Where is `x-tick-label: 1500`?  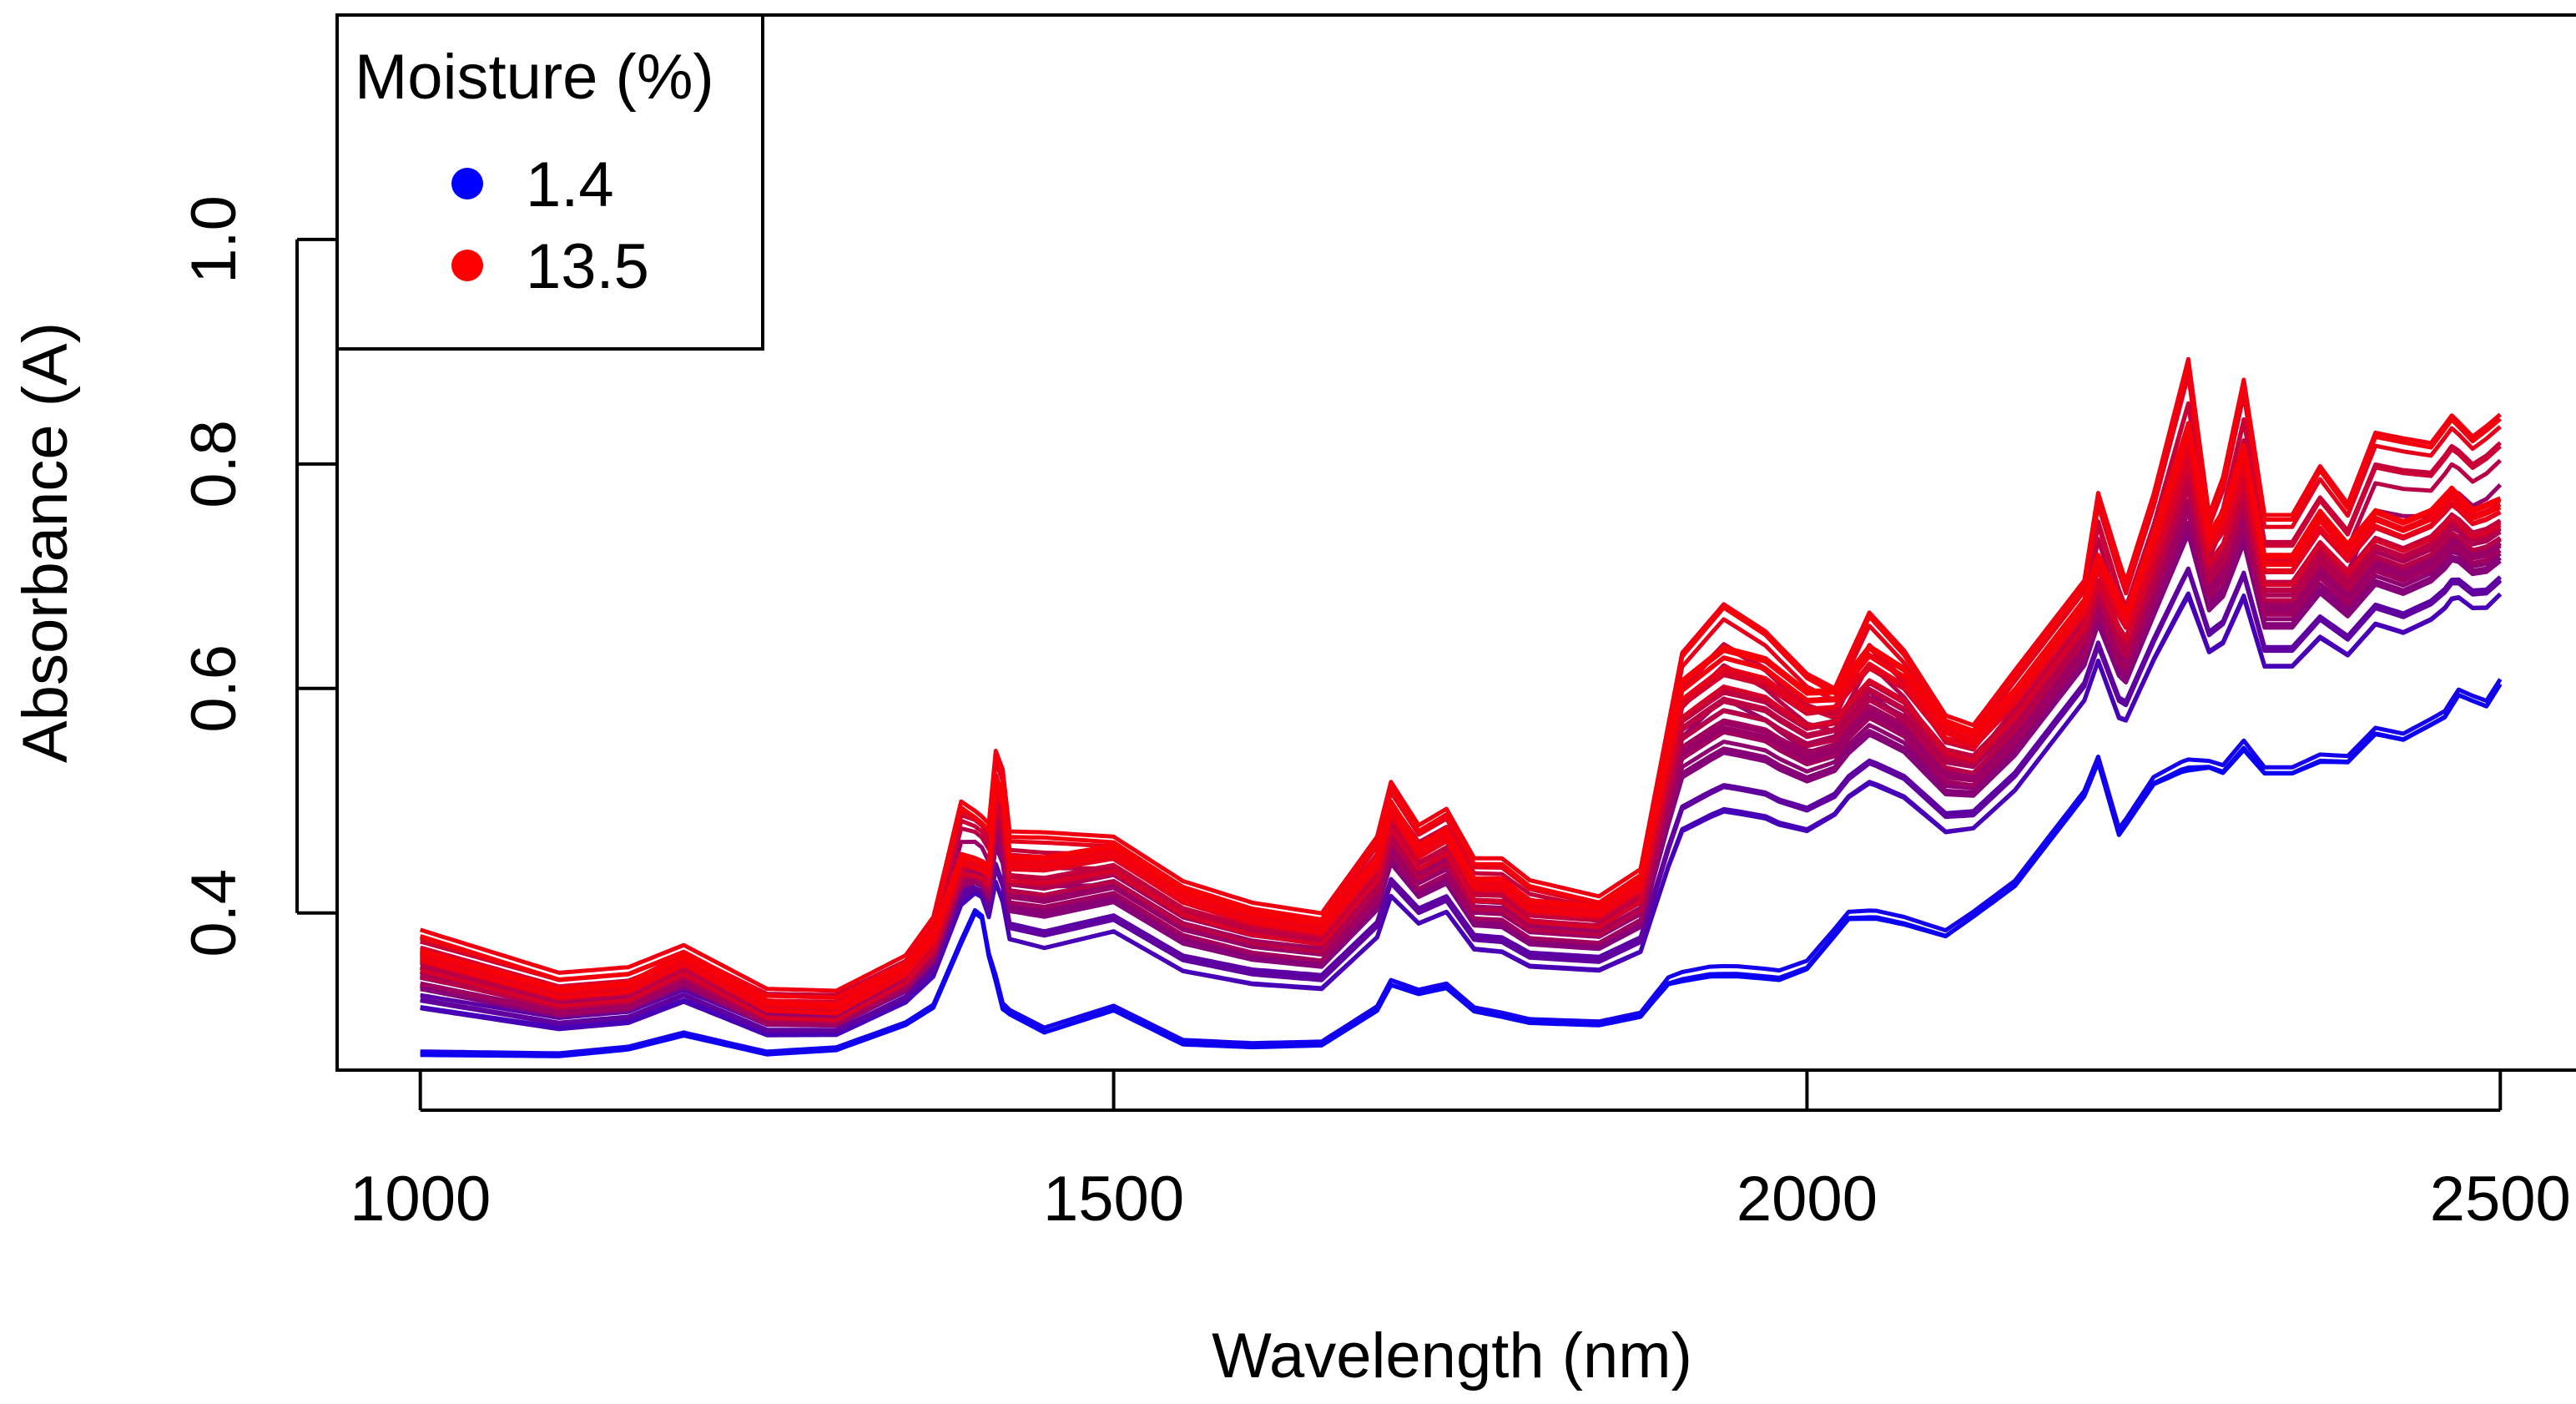 x-tick-label: 1500 is located at coordinates (1113, 1199).